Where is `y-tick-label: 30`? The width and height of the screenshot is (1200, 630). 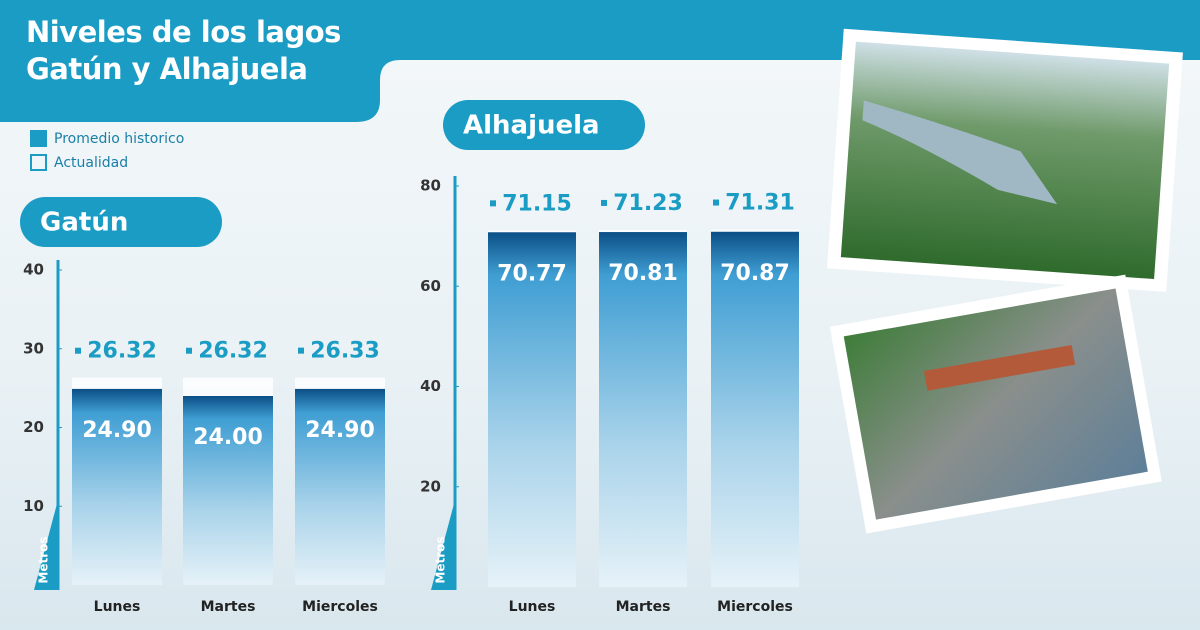
y-tick-label: 30 is located at coordinates (33, 348).